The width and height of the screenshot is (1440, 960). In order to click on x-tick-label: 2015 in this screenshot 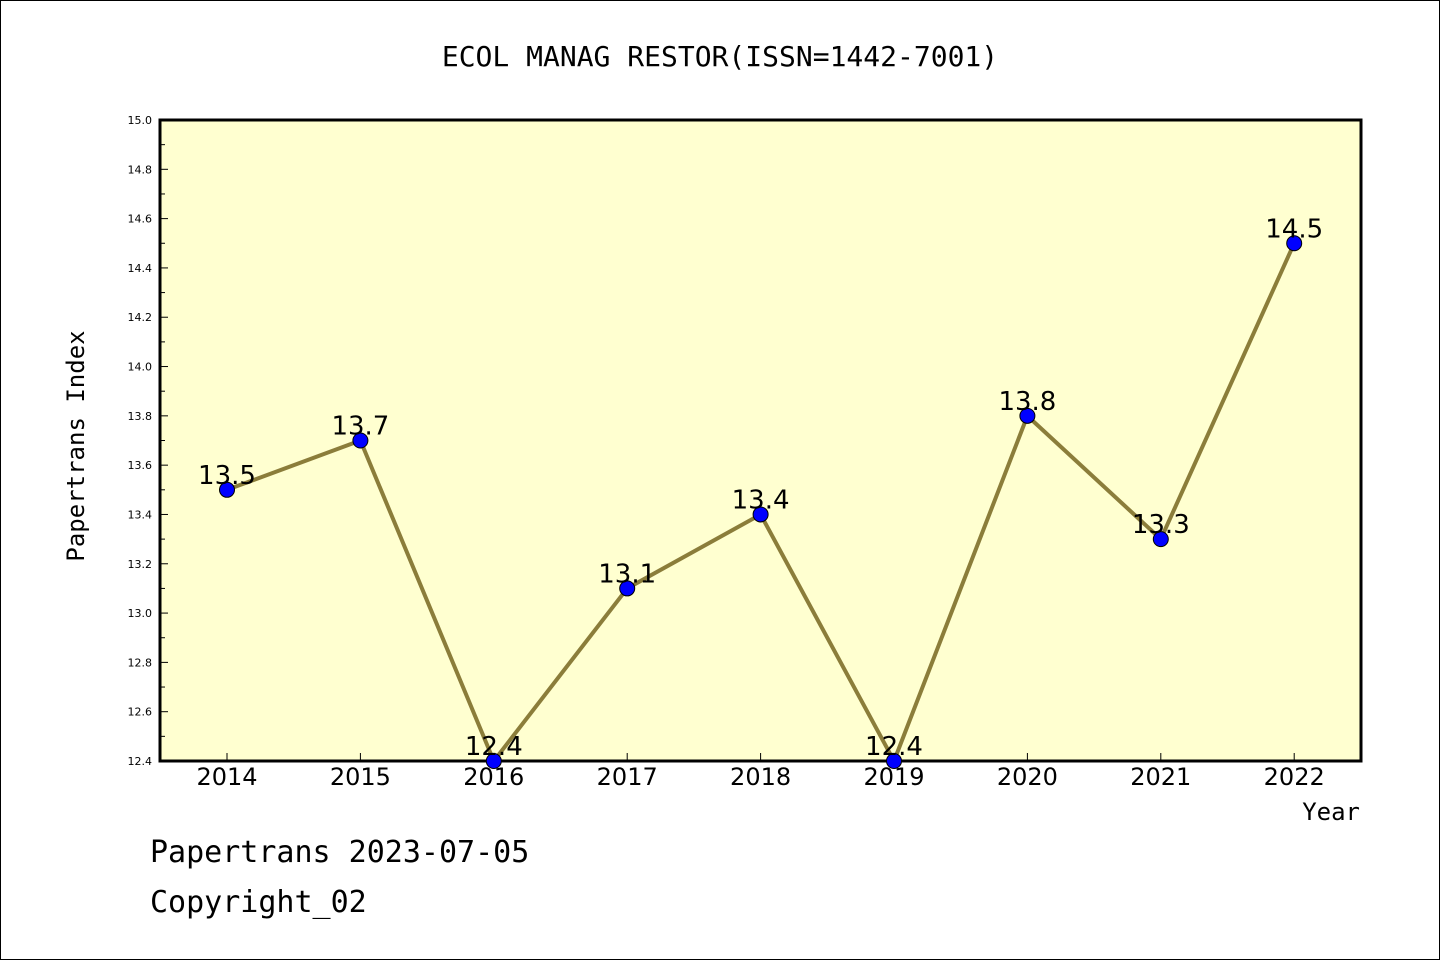, I will do `click(360, 777)`.